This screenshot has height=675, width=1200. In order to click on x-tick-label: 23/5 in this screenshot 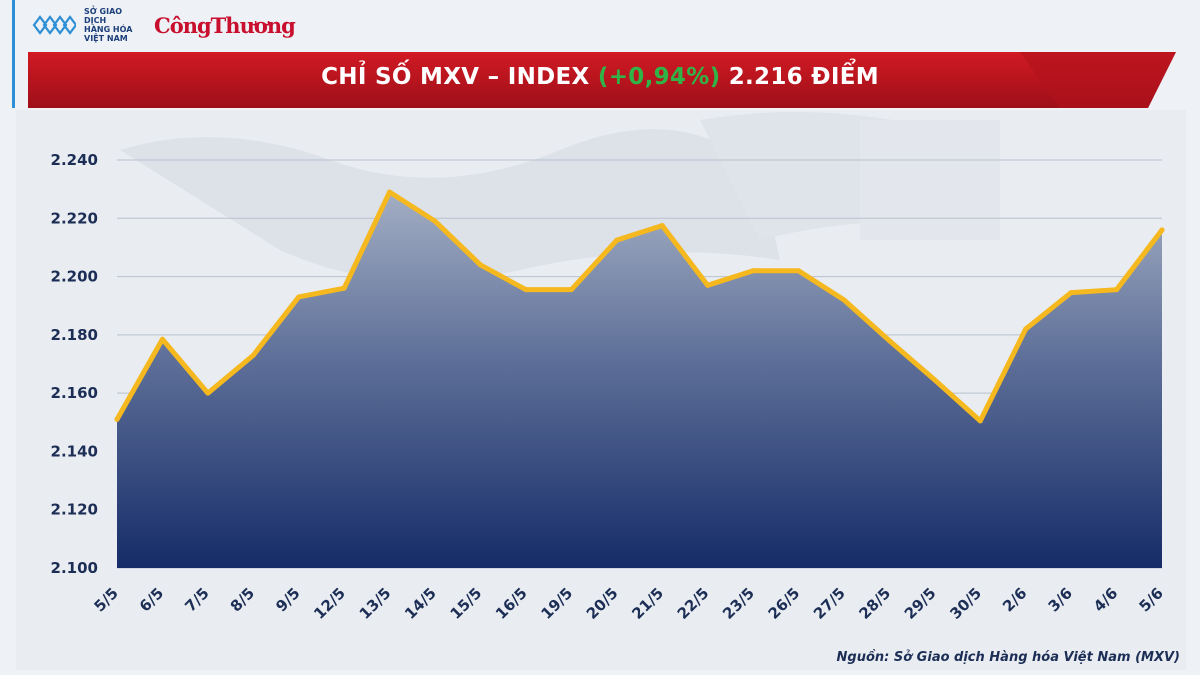, I will do `click(738, 603)`.